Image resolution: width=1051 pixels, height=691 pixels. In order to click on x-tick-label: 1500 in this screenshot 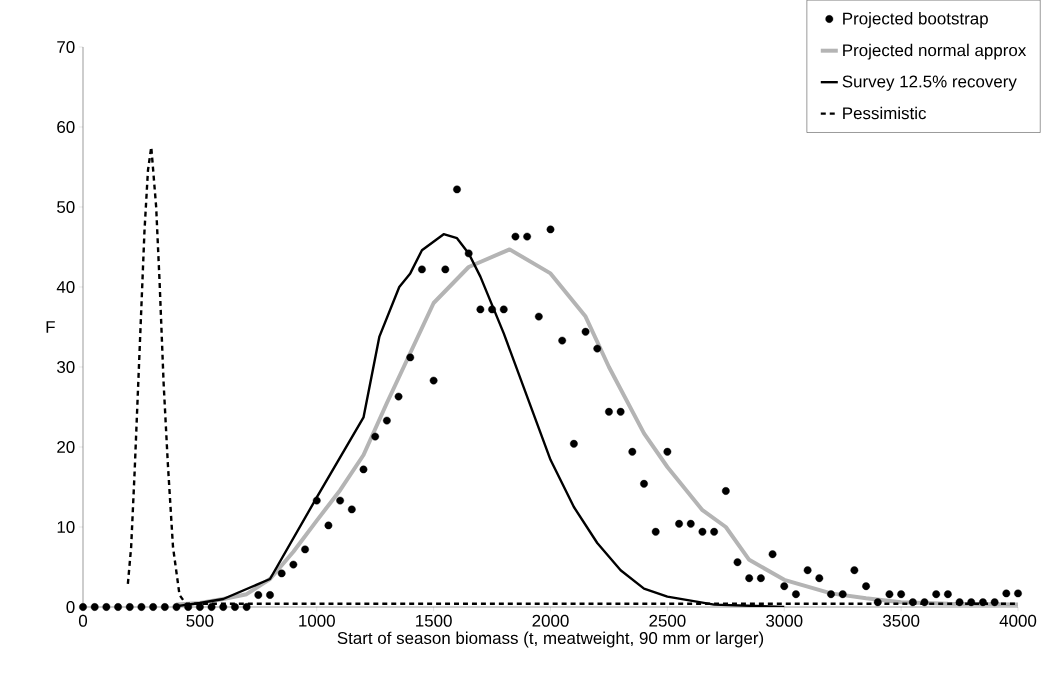, I will do `click(434, 620)`.